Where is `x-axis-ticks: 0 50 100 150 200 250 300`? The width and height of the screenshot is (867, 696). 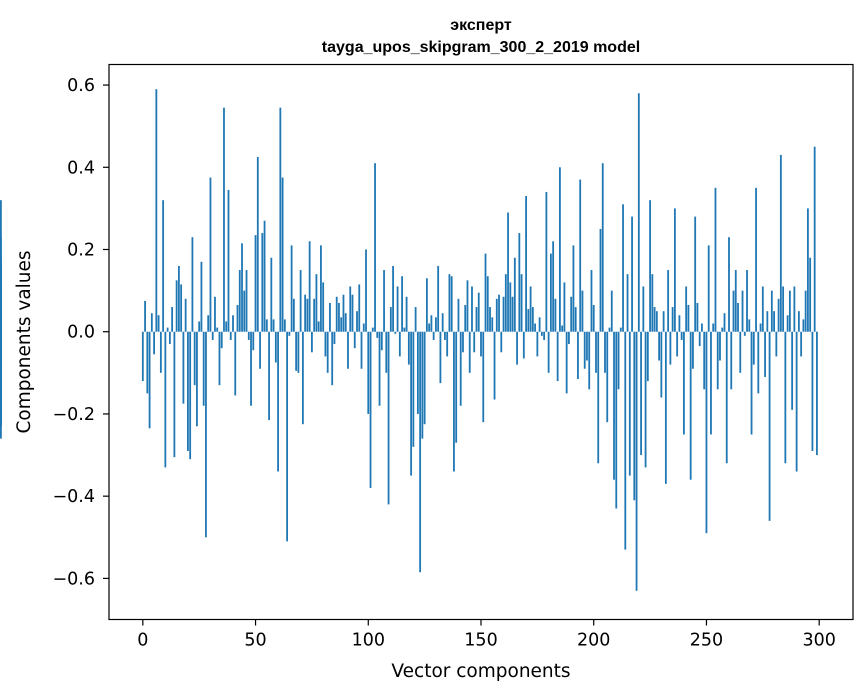
x-axis-ticks: 0 50 100 150 200 250 300 is located at coordinates (486, 635).